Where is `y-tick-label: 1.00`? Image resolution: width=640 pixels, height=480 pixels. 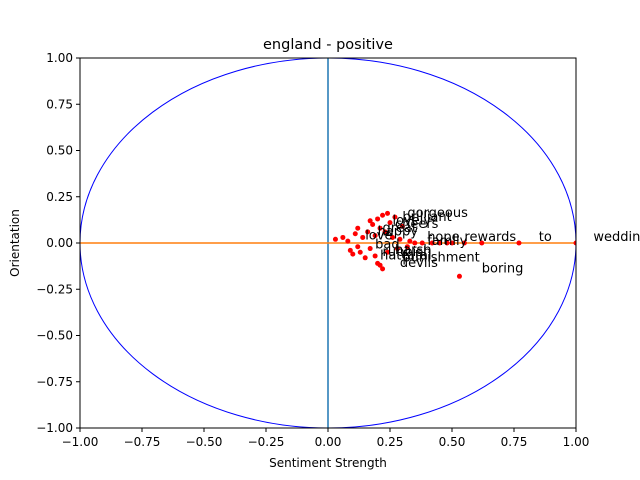 y-tick-label: 1.00 is located at coordinates (59, 58).